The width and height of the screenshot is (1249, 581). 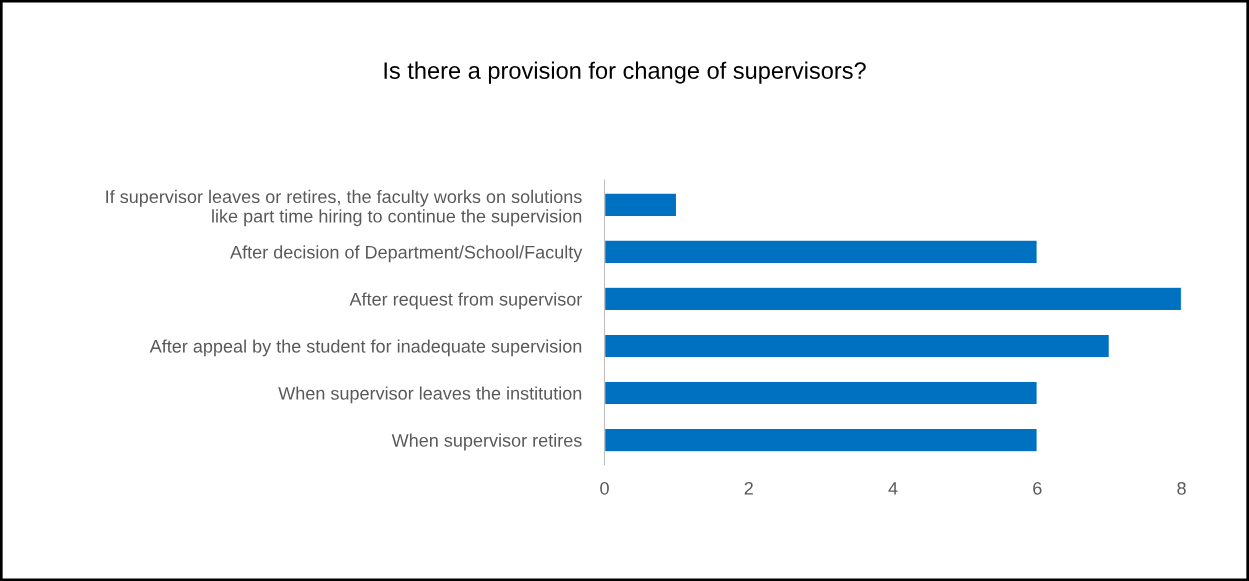 What do you see at coordinates (430, 395) in the screenshot?
I see `y-tick-label: When supervisor leaves the institution` at bounding box center [430, 395].